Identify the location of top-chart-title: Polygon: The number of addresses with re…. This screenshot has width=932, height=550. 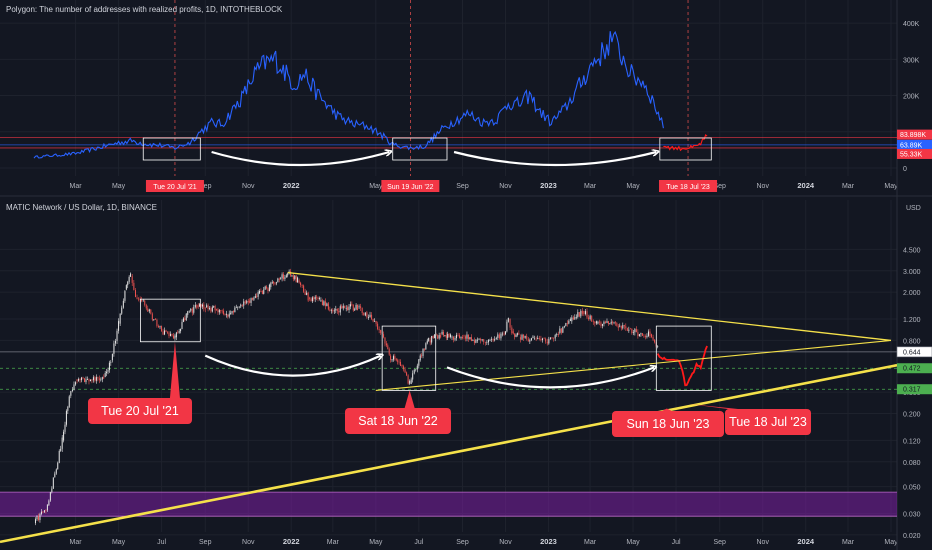
(144, 9).